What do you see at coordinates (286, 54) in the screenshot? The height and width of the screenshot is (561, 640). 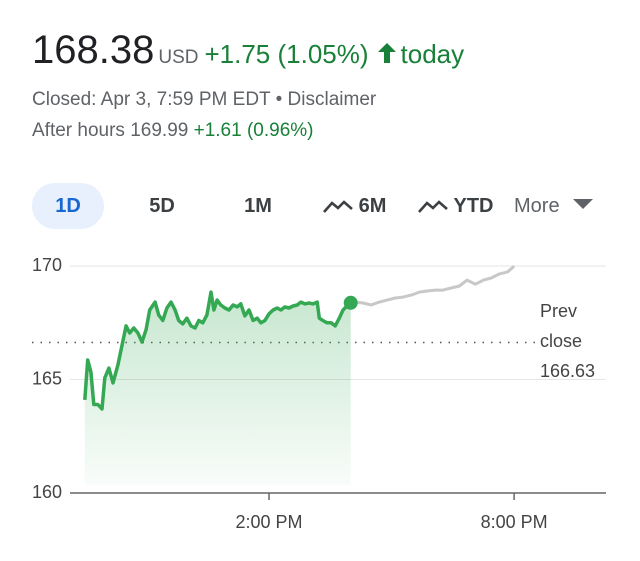 I see `price-change: +1.75 (1.05%)` at bounding box center [286, 54].